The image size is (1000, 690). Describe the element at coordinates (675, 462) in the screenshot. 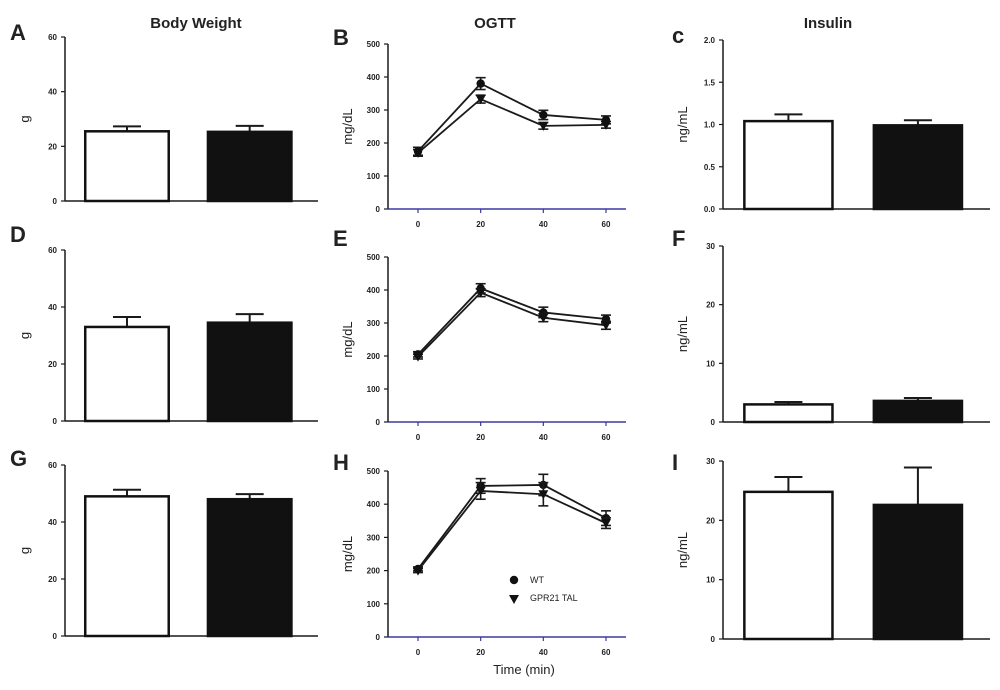

I see `panel-letter: I` at that location.